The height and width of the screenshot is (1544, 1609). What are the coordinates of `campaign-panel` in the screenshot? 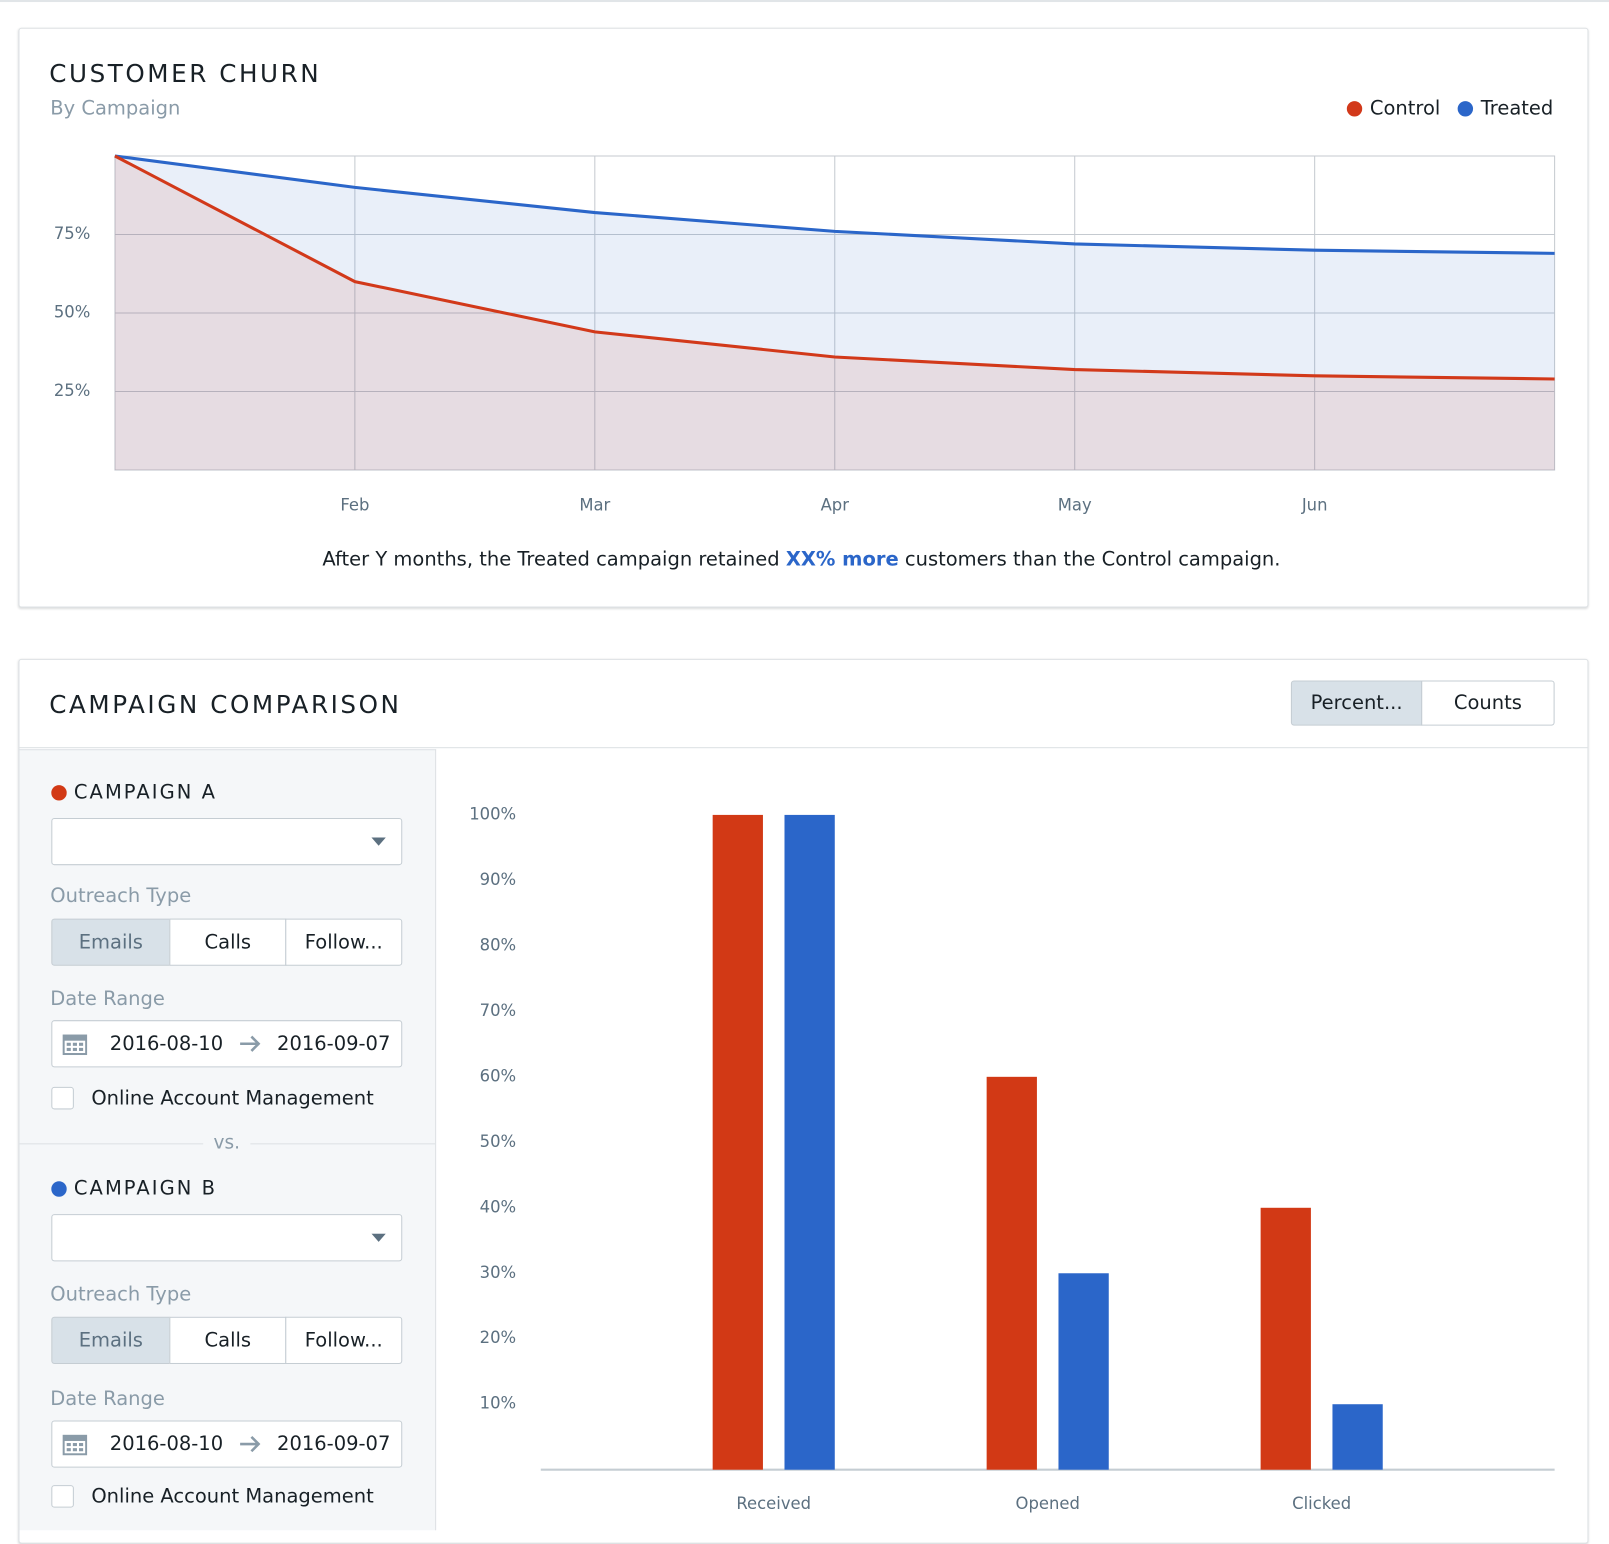 It's located at (228, 1140).